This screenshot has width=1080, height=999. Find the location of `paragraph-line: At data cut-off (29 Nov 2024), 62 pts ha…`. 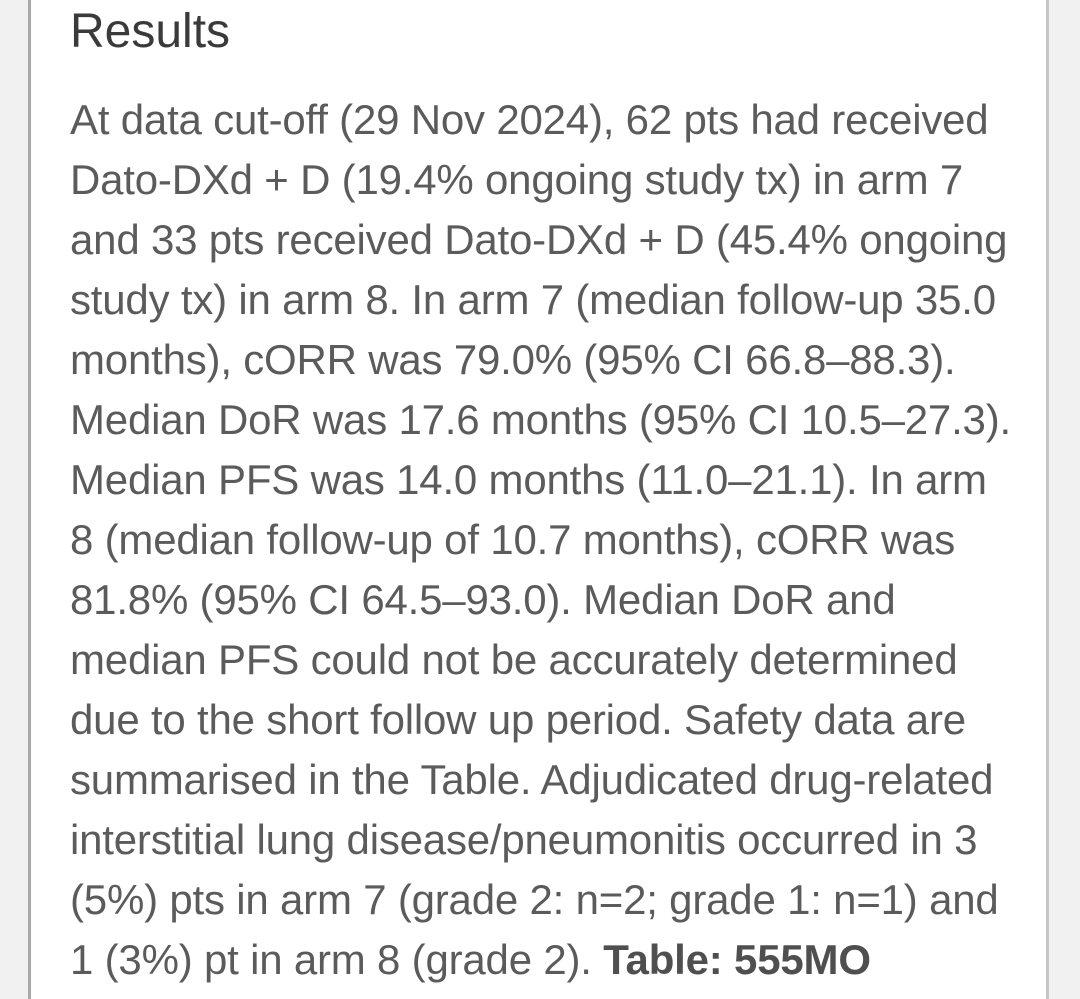

paragraph-line: At data cut-off (29 Nov 2024), 62 pts ha… is located at coordinates (529, 119).